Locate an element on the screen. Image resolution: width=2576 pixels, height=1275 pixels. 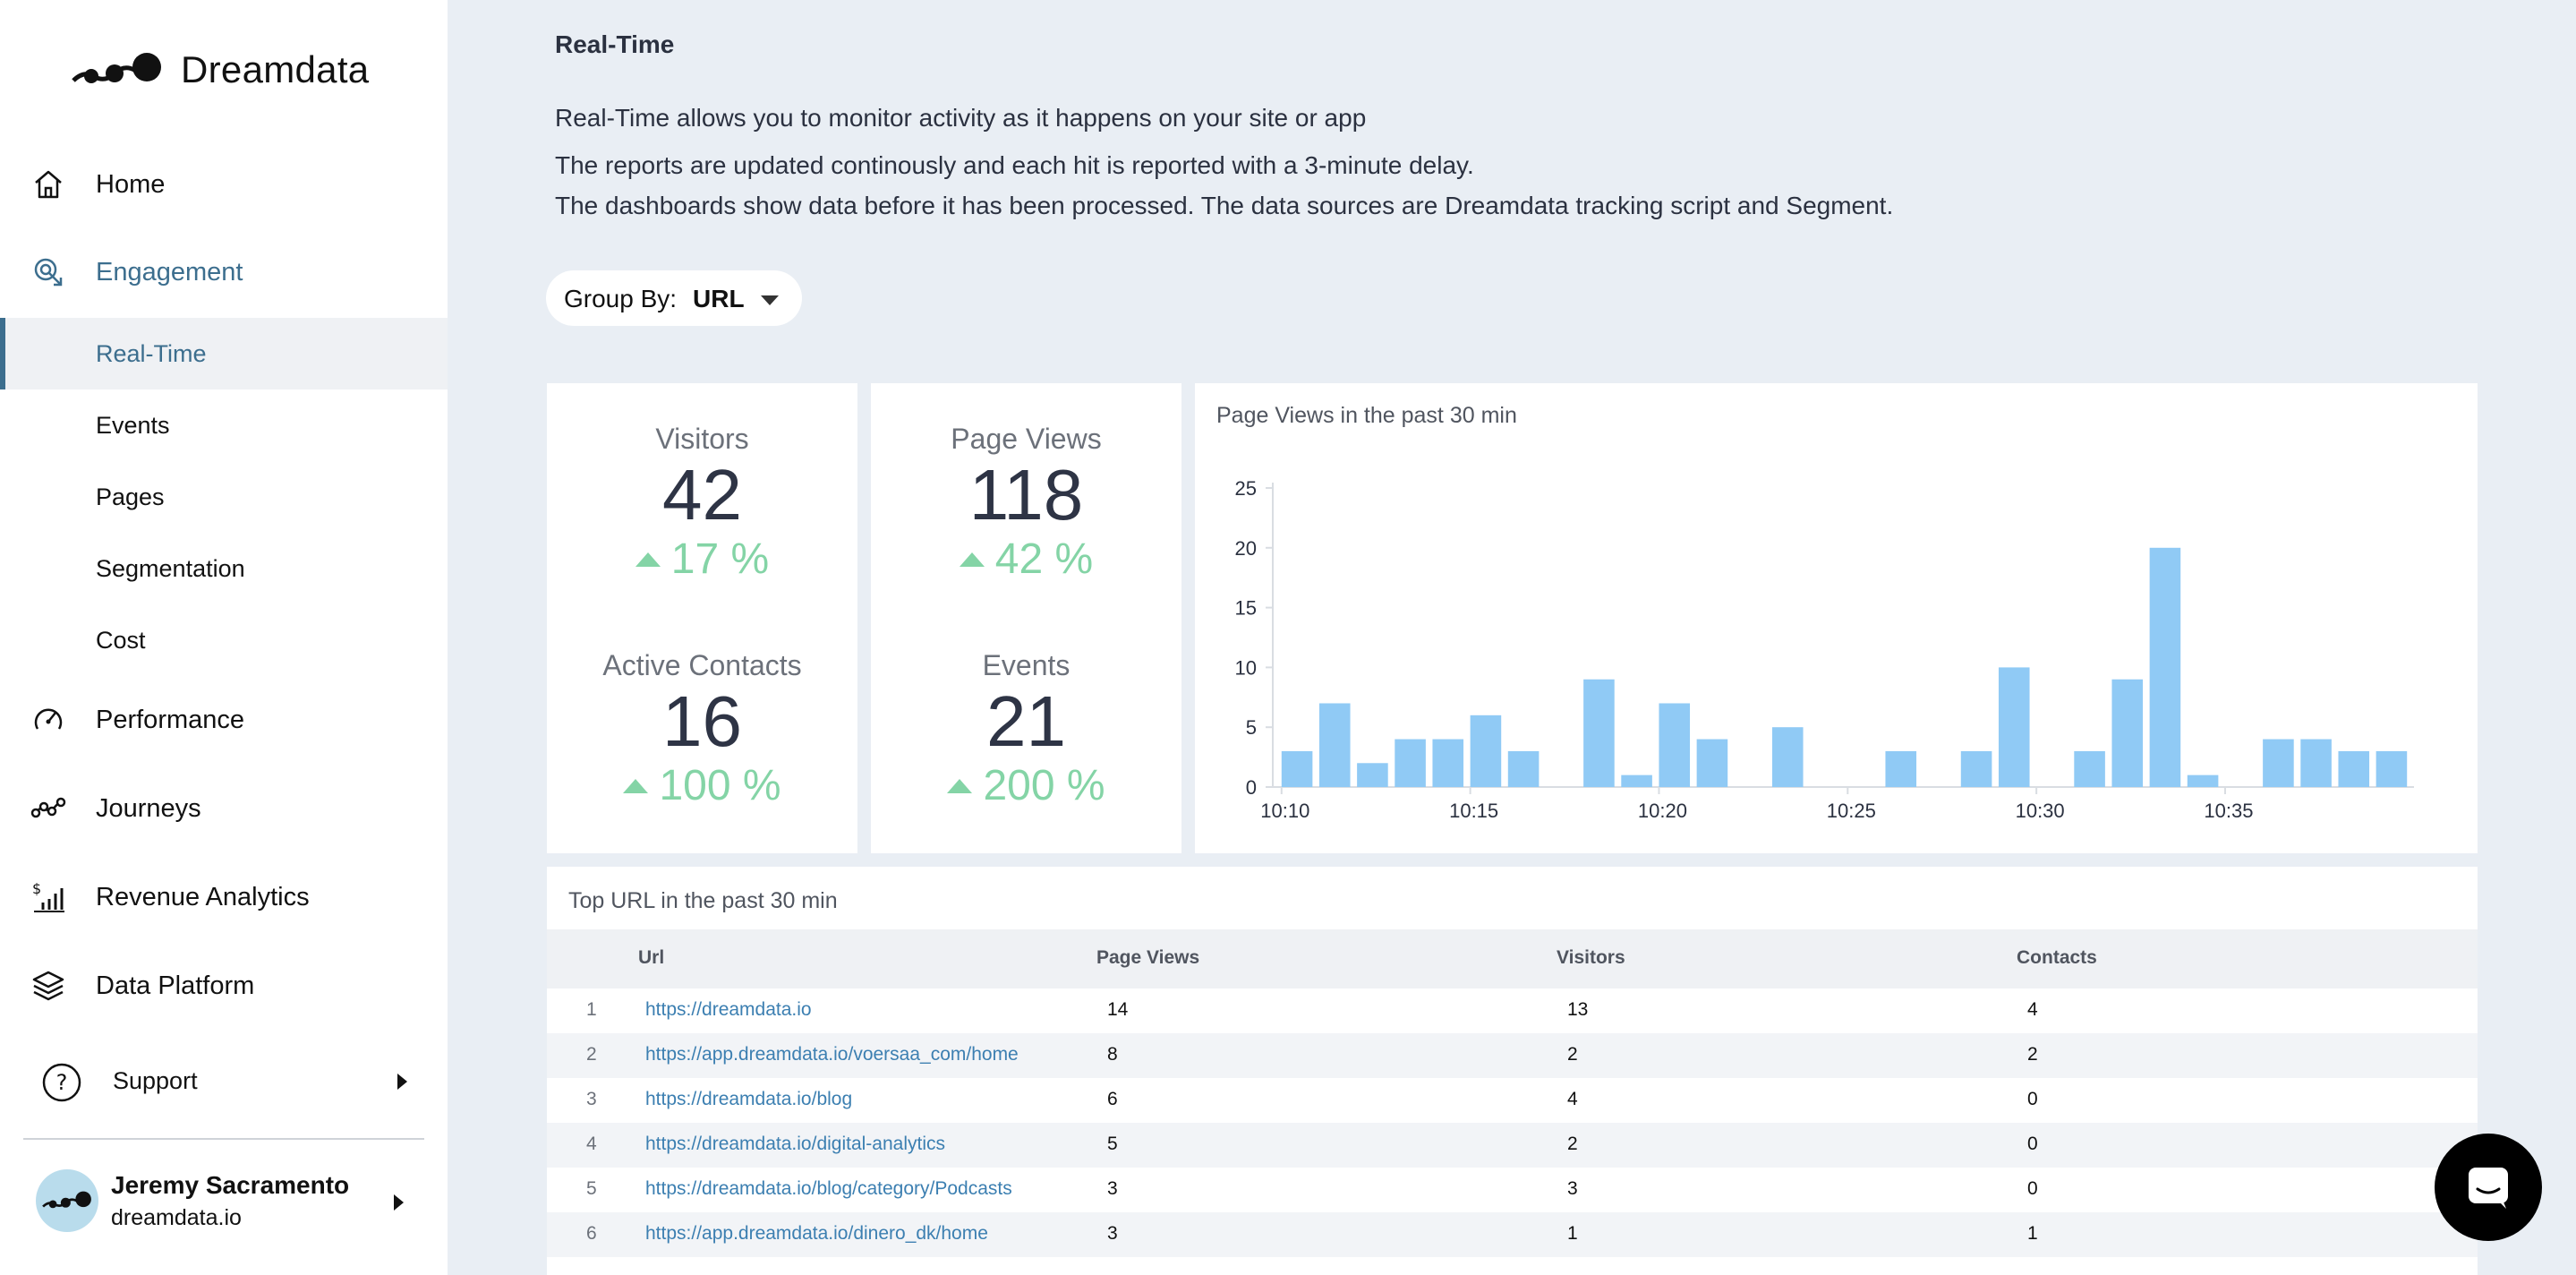
bar-10:13 is located at coordinates (1410, 763).